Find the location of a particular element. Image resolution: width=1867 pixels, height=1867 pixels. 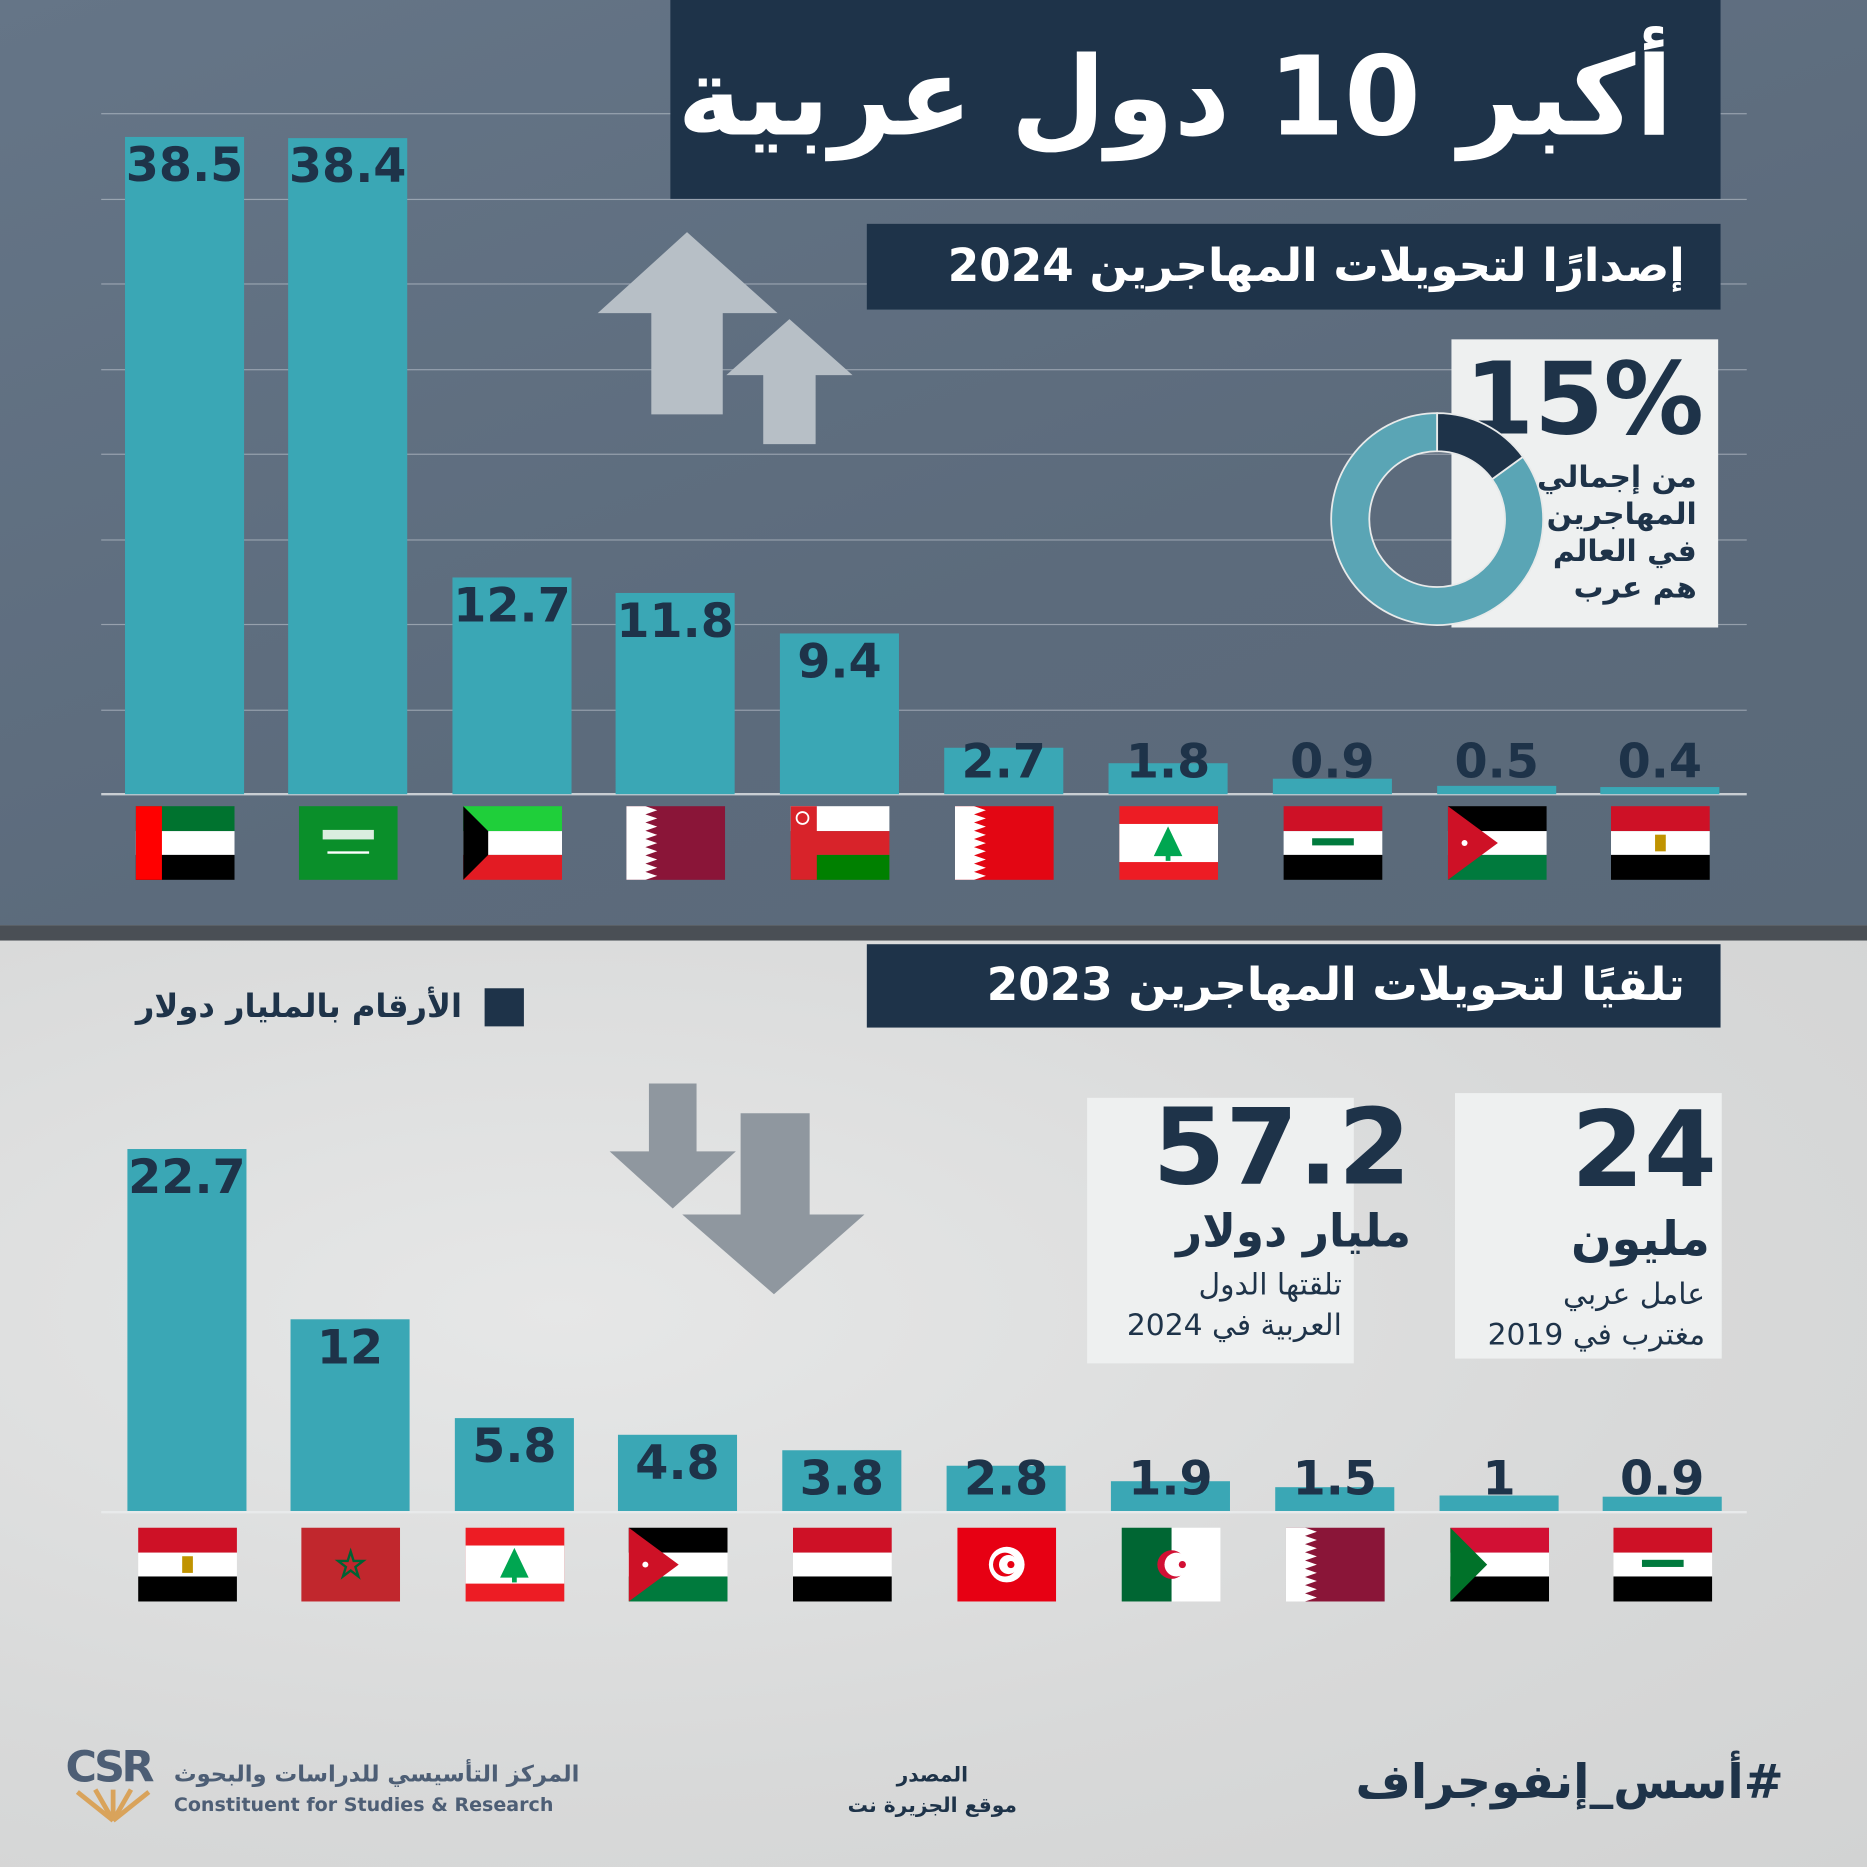

legend-swatch is located at coordinates (504, 1007).